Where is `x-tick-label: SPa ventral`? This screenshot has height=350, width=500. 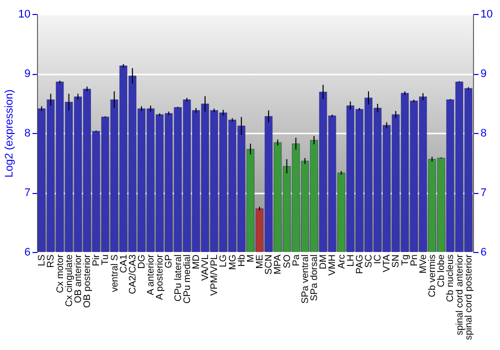 x-tick-label: SPa ventral is located at coordinates (305, 279).